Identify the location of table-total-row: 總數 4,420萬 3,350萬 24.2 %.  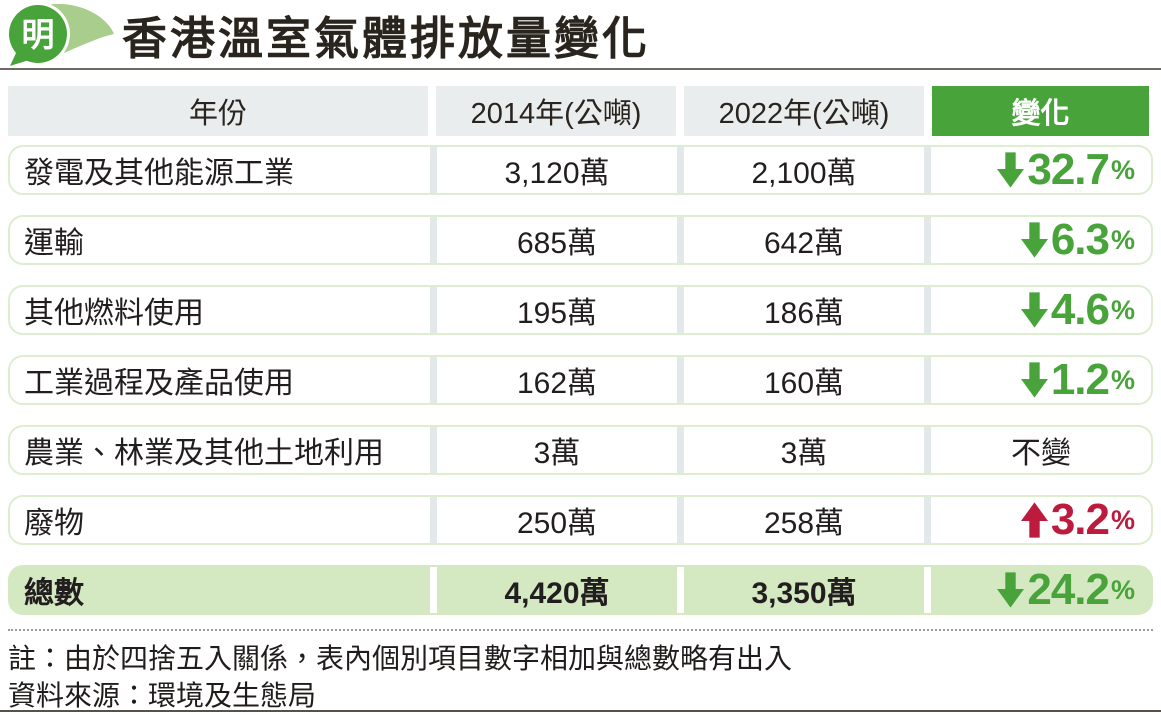
(580, 590).